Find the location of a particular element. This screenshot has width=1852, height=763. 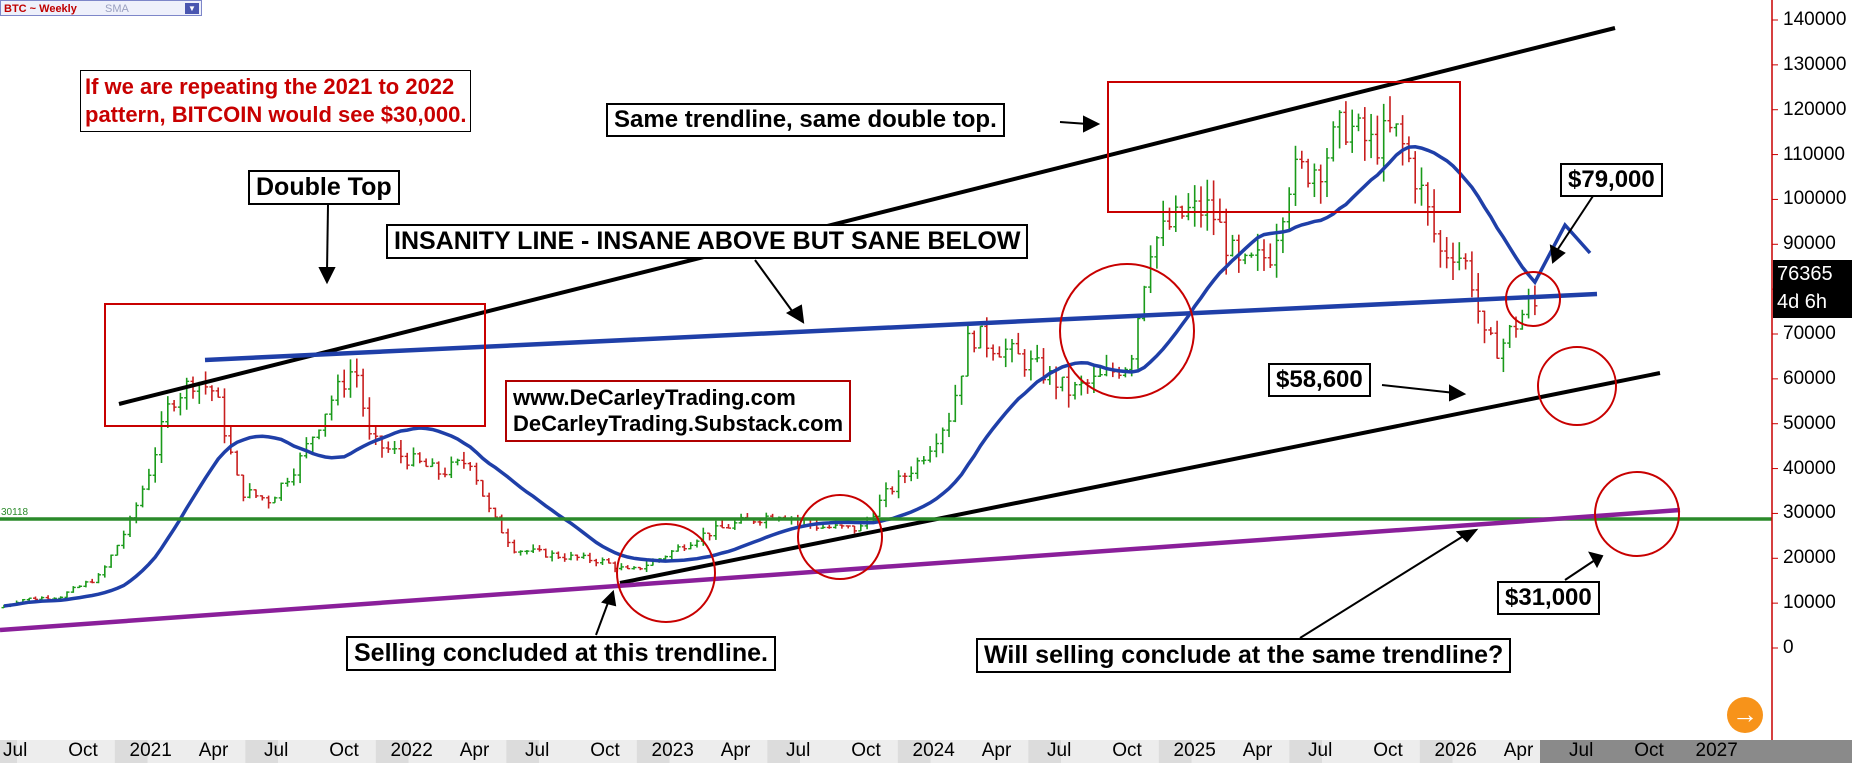

y-tick-label: 70000 is located at coordinates (1809, 333).